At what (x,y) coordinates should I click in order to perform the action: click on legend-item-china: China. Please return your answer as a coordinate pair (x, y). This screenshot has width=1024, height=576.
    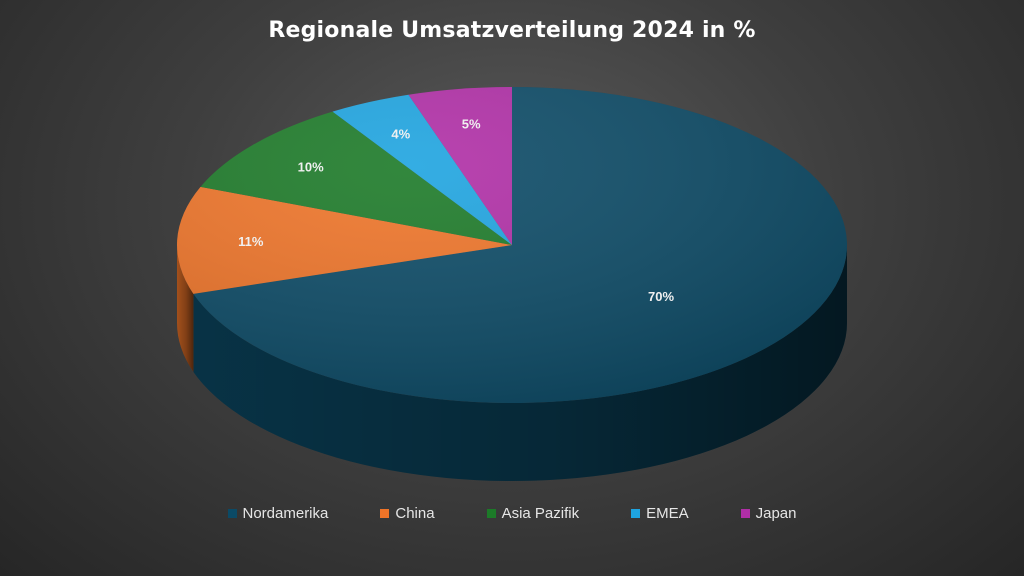
    Looking at the image, I should click on (407, 513).